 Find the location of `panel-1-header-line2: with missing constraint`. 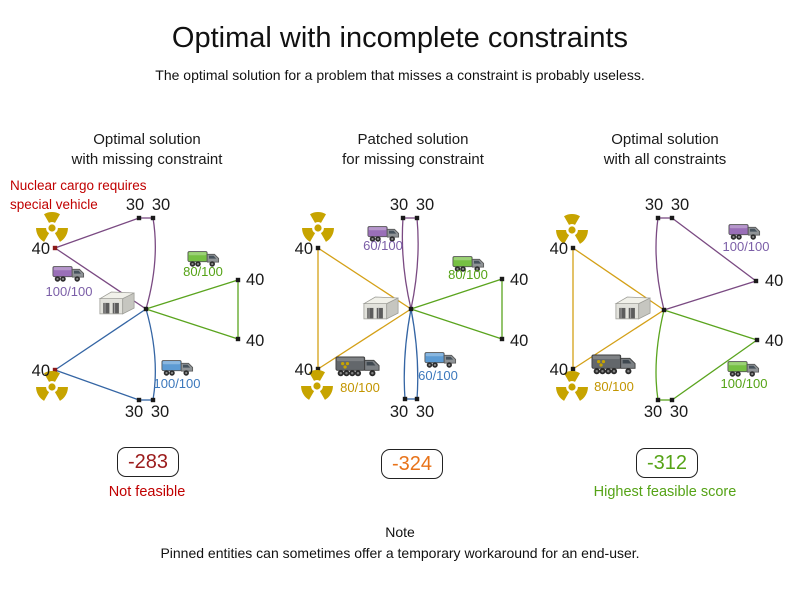

panel-1-header-line2: with missing constraint is located at coordinates (147, 159).